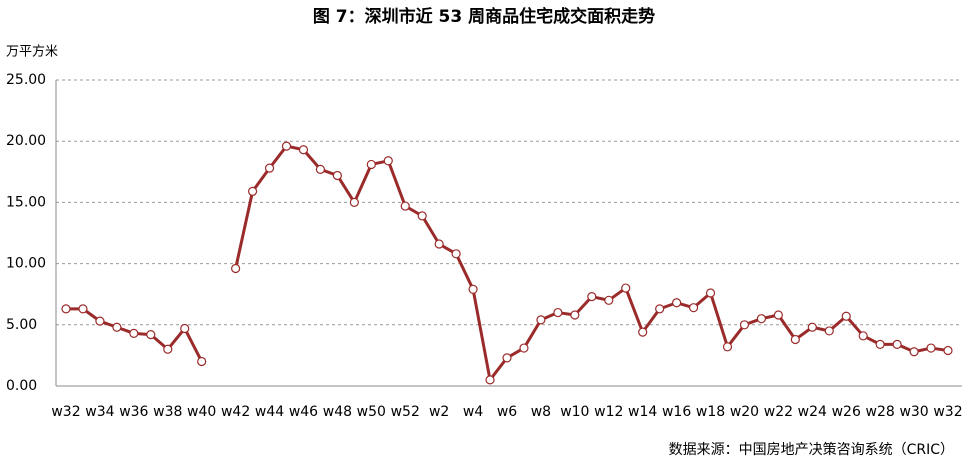 The height and width of the screenshot is (466, 968). I want to click on x-tick-label: w20, so click(744, 412).